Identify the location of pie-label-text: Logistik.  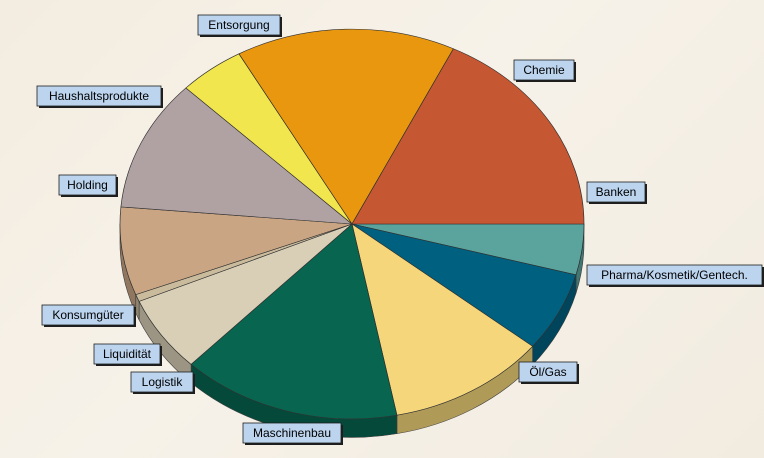
(163, 382).